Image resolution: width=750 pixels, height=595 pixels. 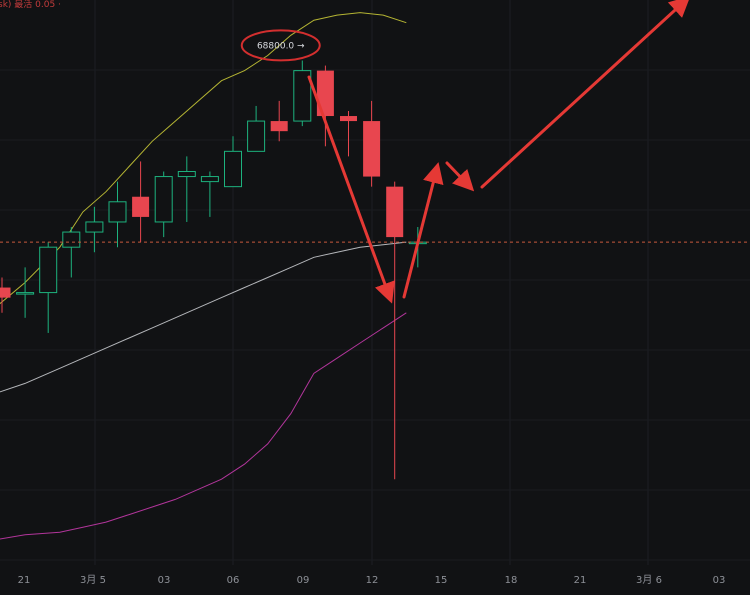 What do you see at coordinates (303, 580) in the screenshot?
I see `x-axis-tick-label: 09` at bounding box center [303, 580].